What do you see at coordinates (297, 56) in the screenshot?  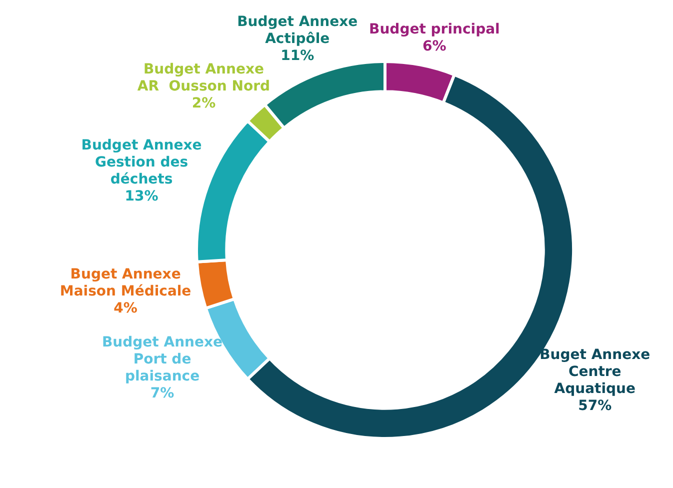 I see `data-label: 11%` at bounding box center [297, 56].